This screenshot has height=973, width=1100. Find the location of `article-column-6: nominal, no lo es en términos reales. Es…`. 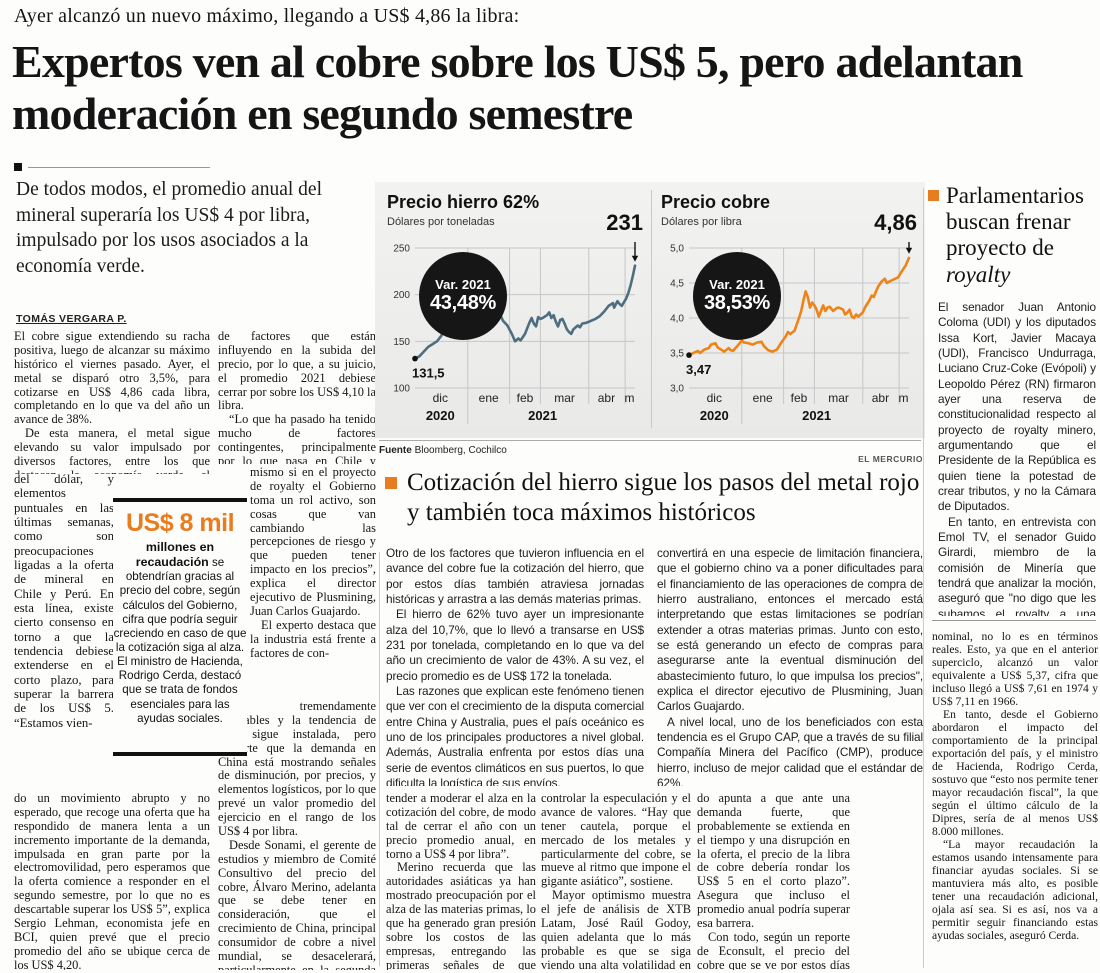

article-column-6: nominal, no lo es en términos reales. Es… is located at coordinates (1015, 800).